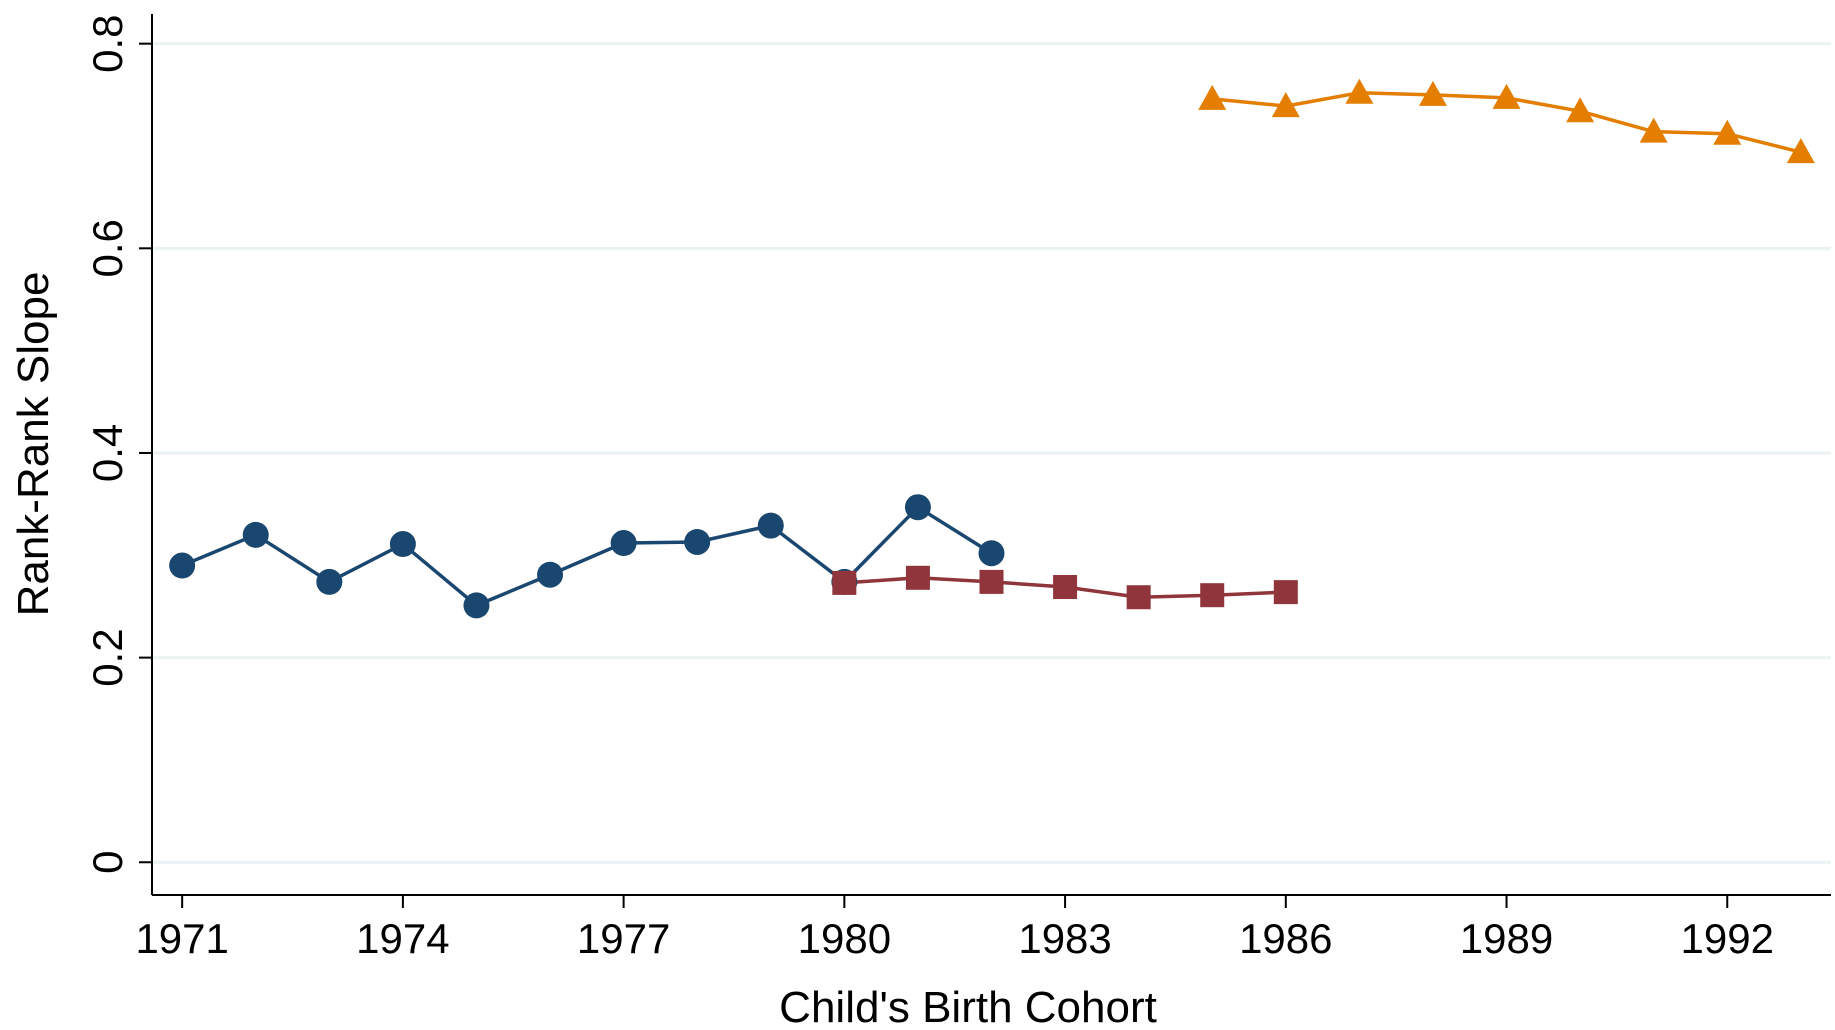 This screenshot has width=1835, height=1030. I want to click on x-tick-label: 1971, so click(181, 938).